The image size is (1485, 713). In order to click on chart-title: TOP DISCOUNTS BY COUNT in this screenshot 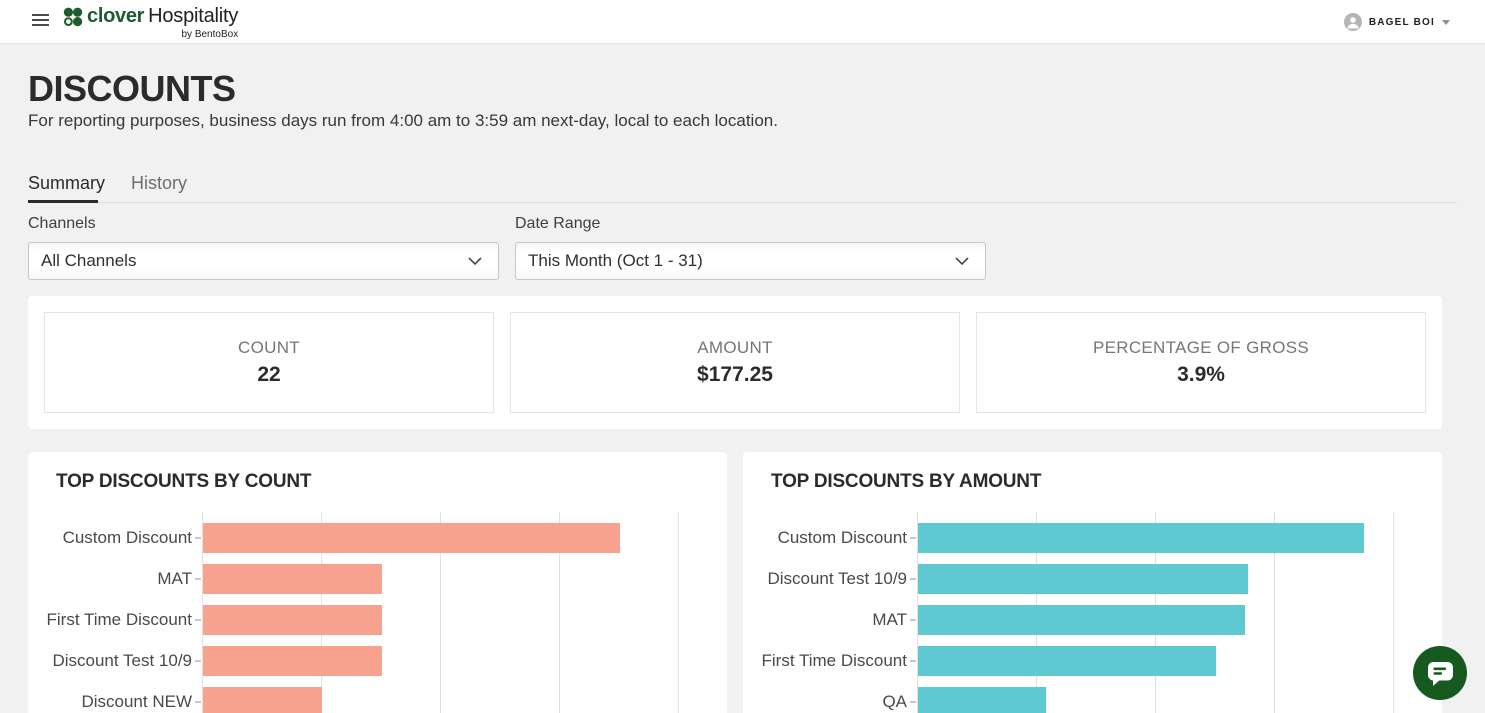, I will do `click(184, 481)`.